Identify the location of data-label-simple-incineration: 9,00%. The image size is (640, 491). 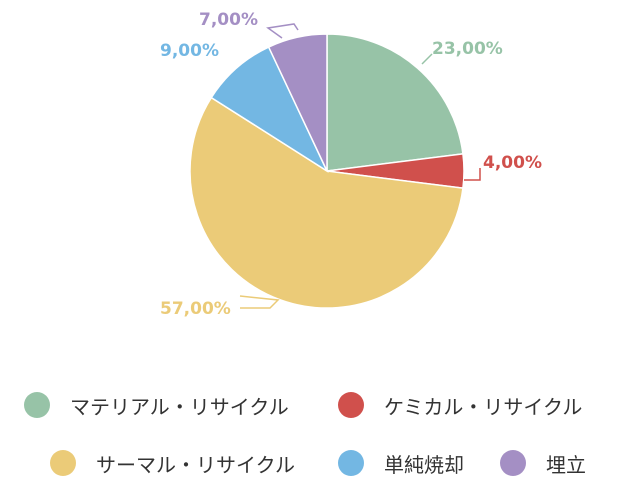
(189, 51).